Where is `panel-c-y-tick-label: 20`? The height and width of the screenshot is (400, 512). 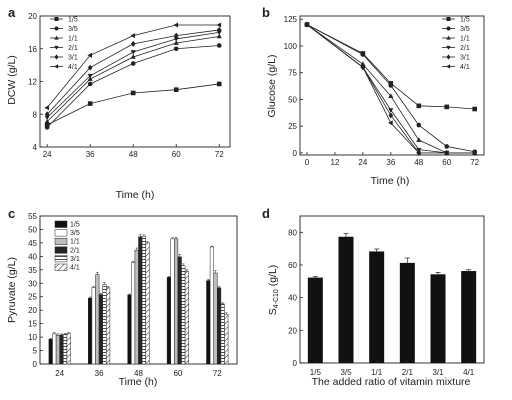
panel-c-y-tick-label: 20 is located at coordinates (32, 310).